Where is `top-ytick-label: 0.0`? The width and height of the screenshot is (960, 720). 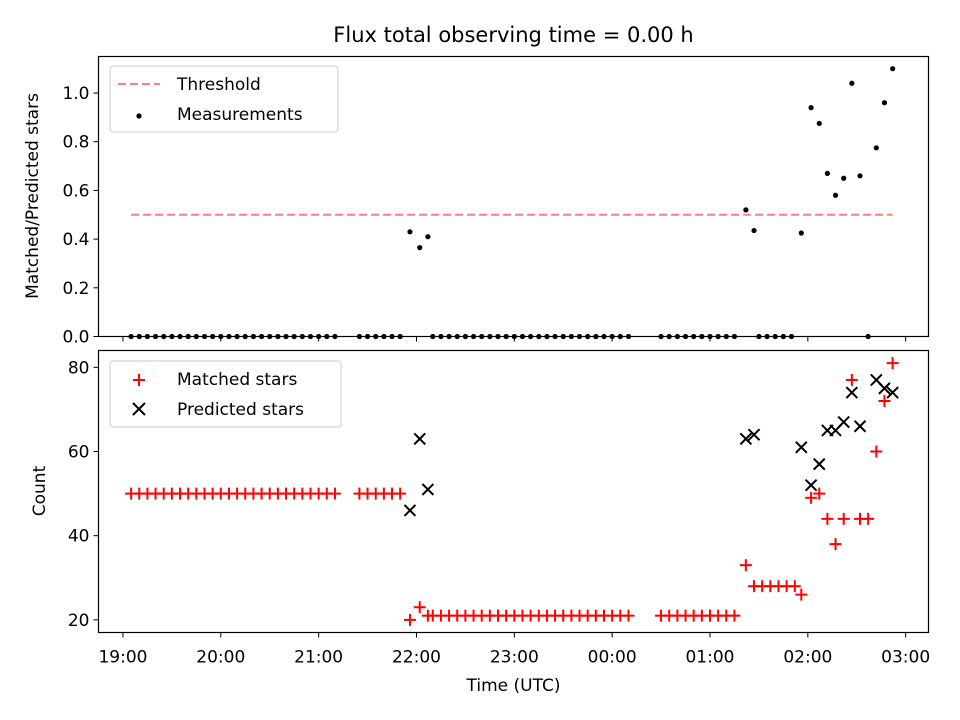
top-ytick-label: 0.0 is located at coordinates (75, 338).